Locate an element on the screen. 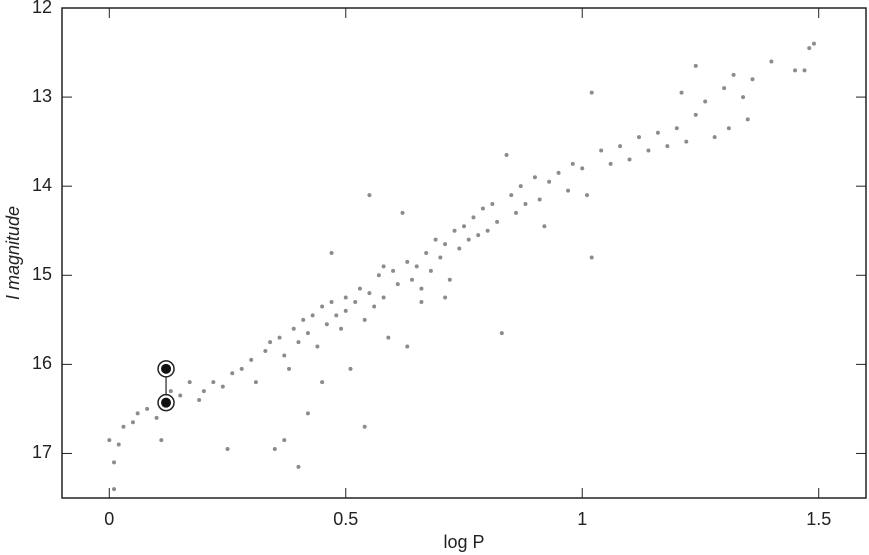  y-tick-label: 12 is located at coordinates (42, 8).